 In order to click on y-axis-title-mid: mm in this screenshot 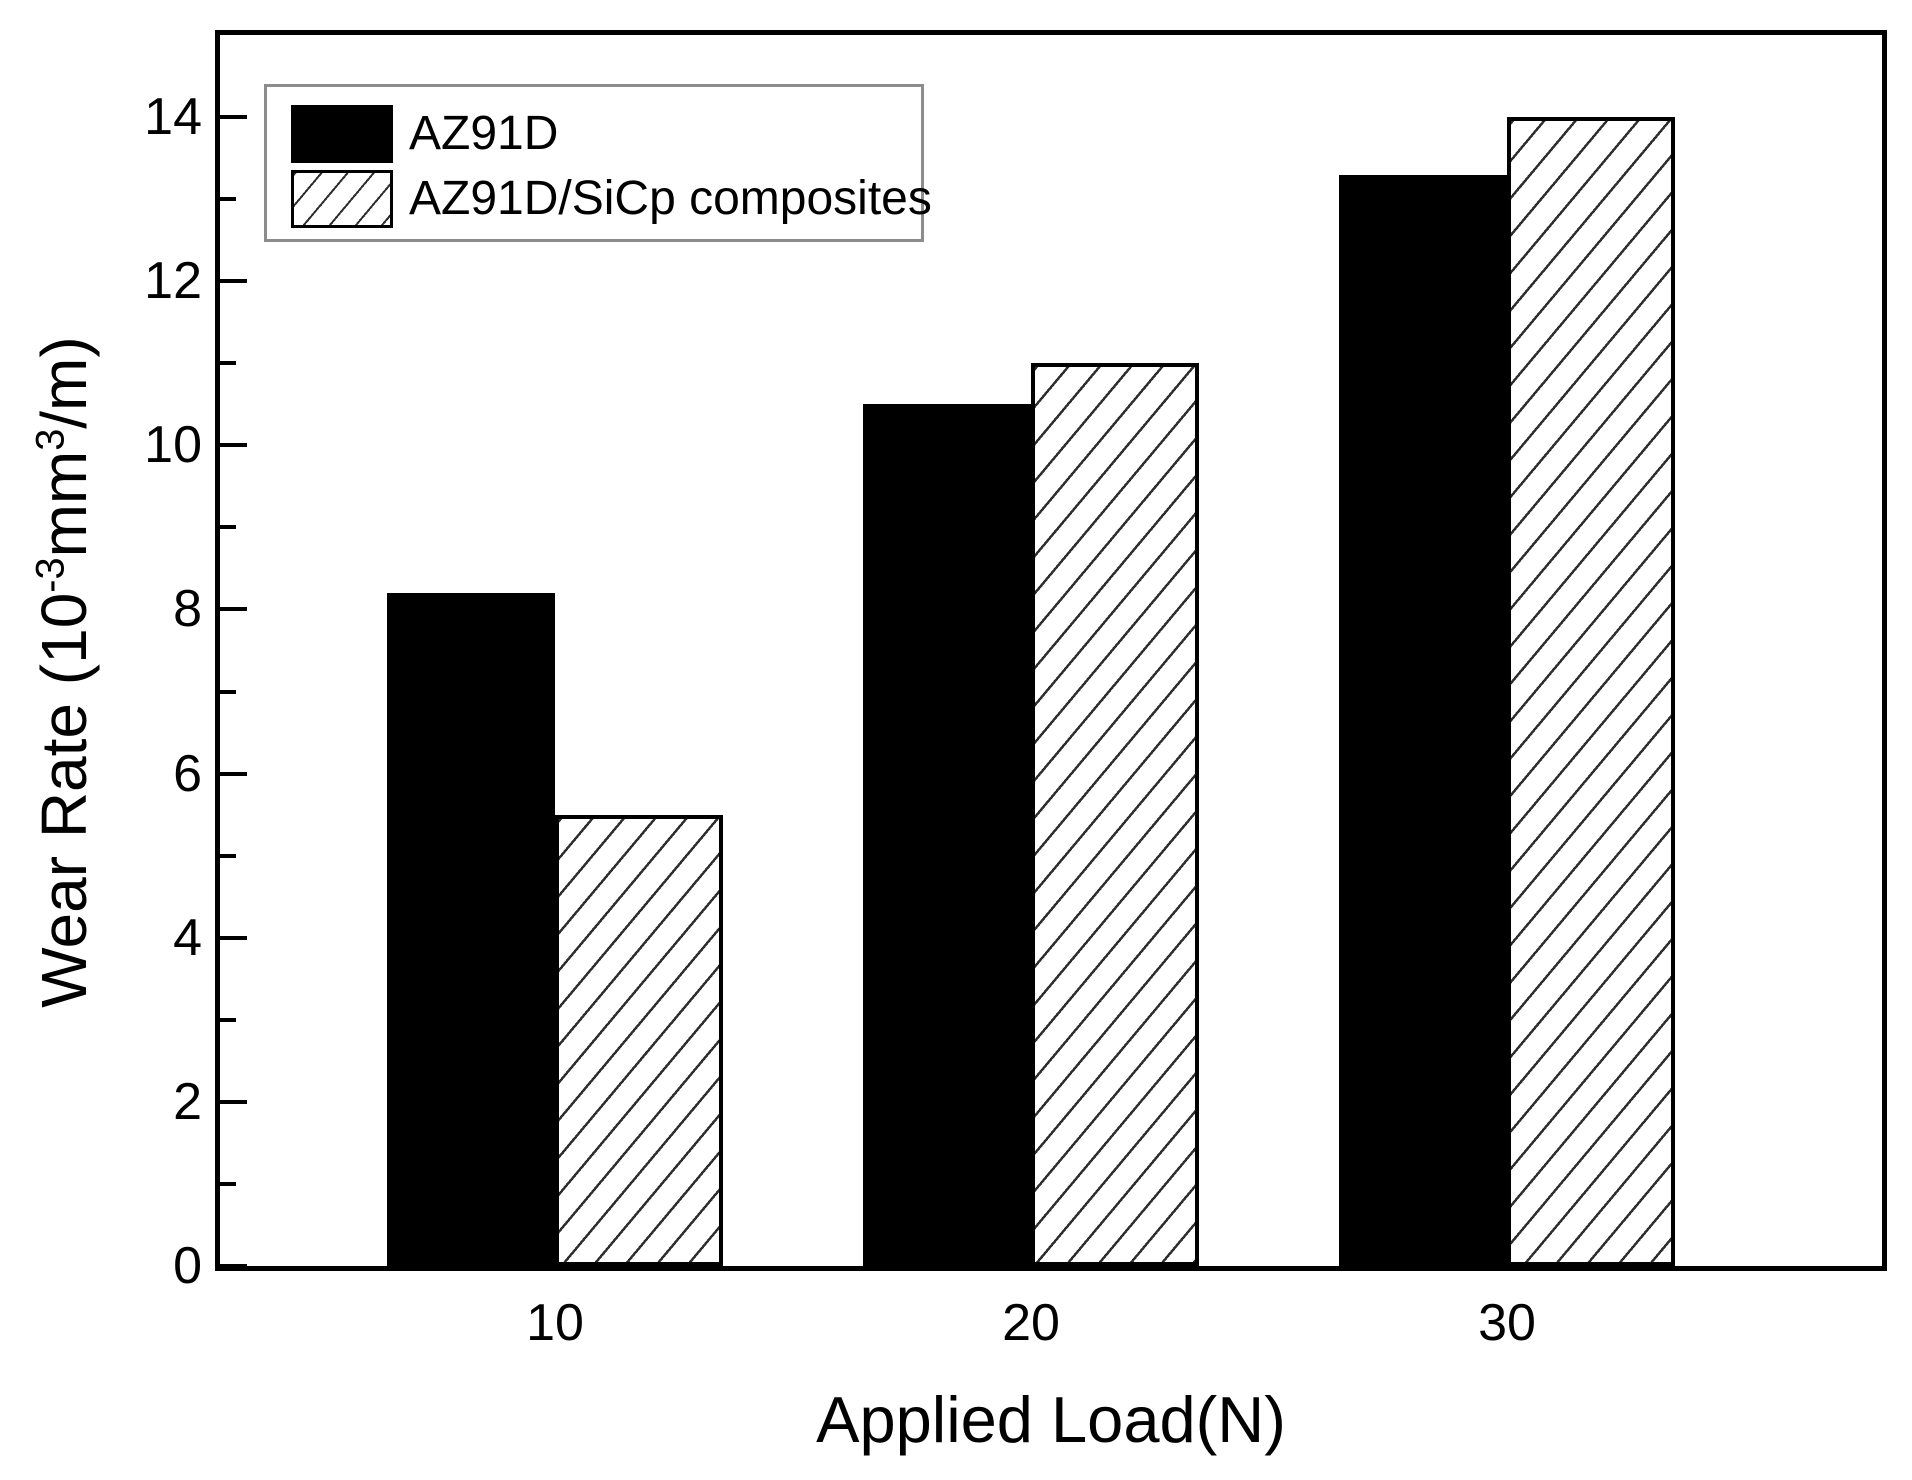, I will do `click(64, 504)`.